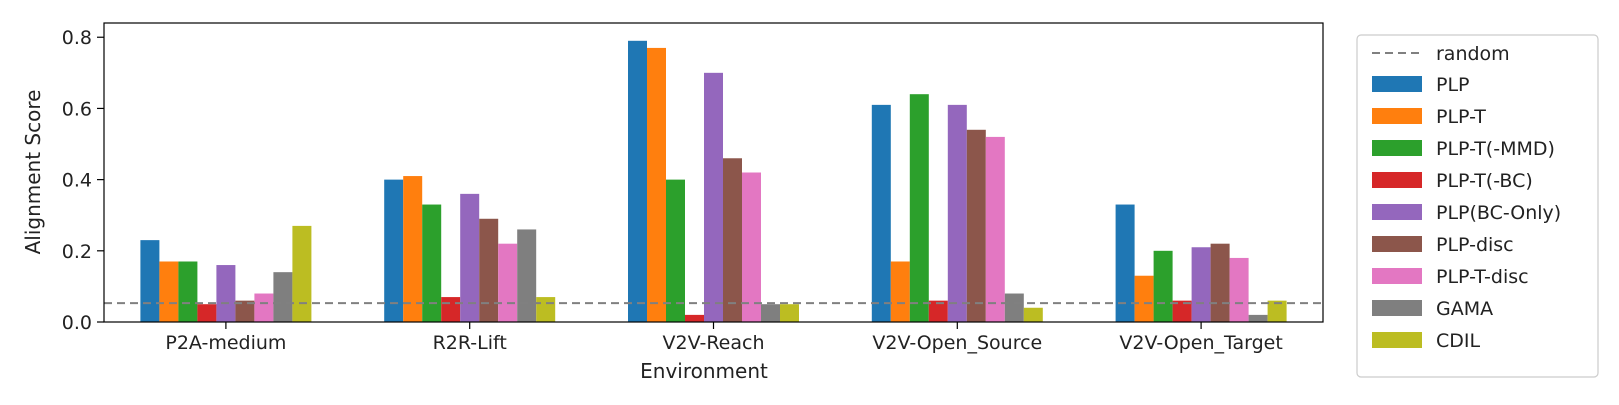  I want to click on bar-PLP-T(-MMD)-V2V-Open_Target, so click(1163, 286).